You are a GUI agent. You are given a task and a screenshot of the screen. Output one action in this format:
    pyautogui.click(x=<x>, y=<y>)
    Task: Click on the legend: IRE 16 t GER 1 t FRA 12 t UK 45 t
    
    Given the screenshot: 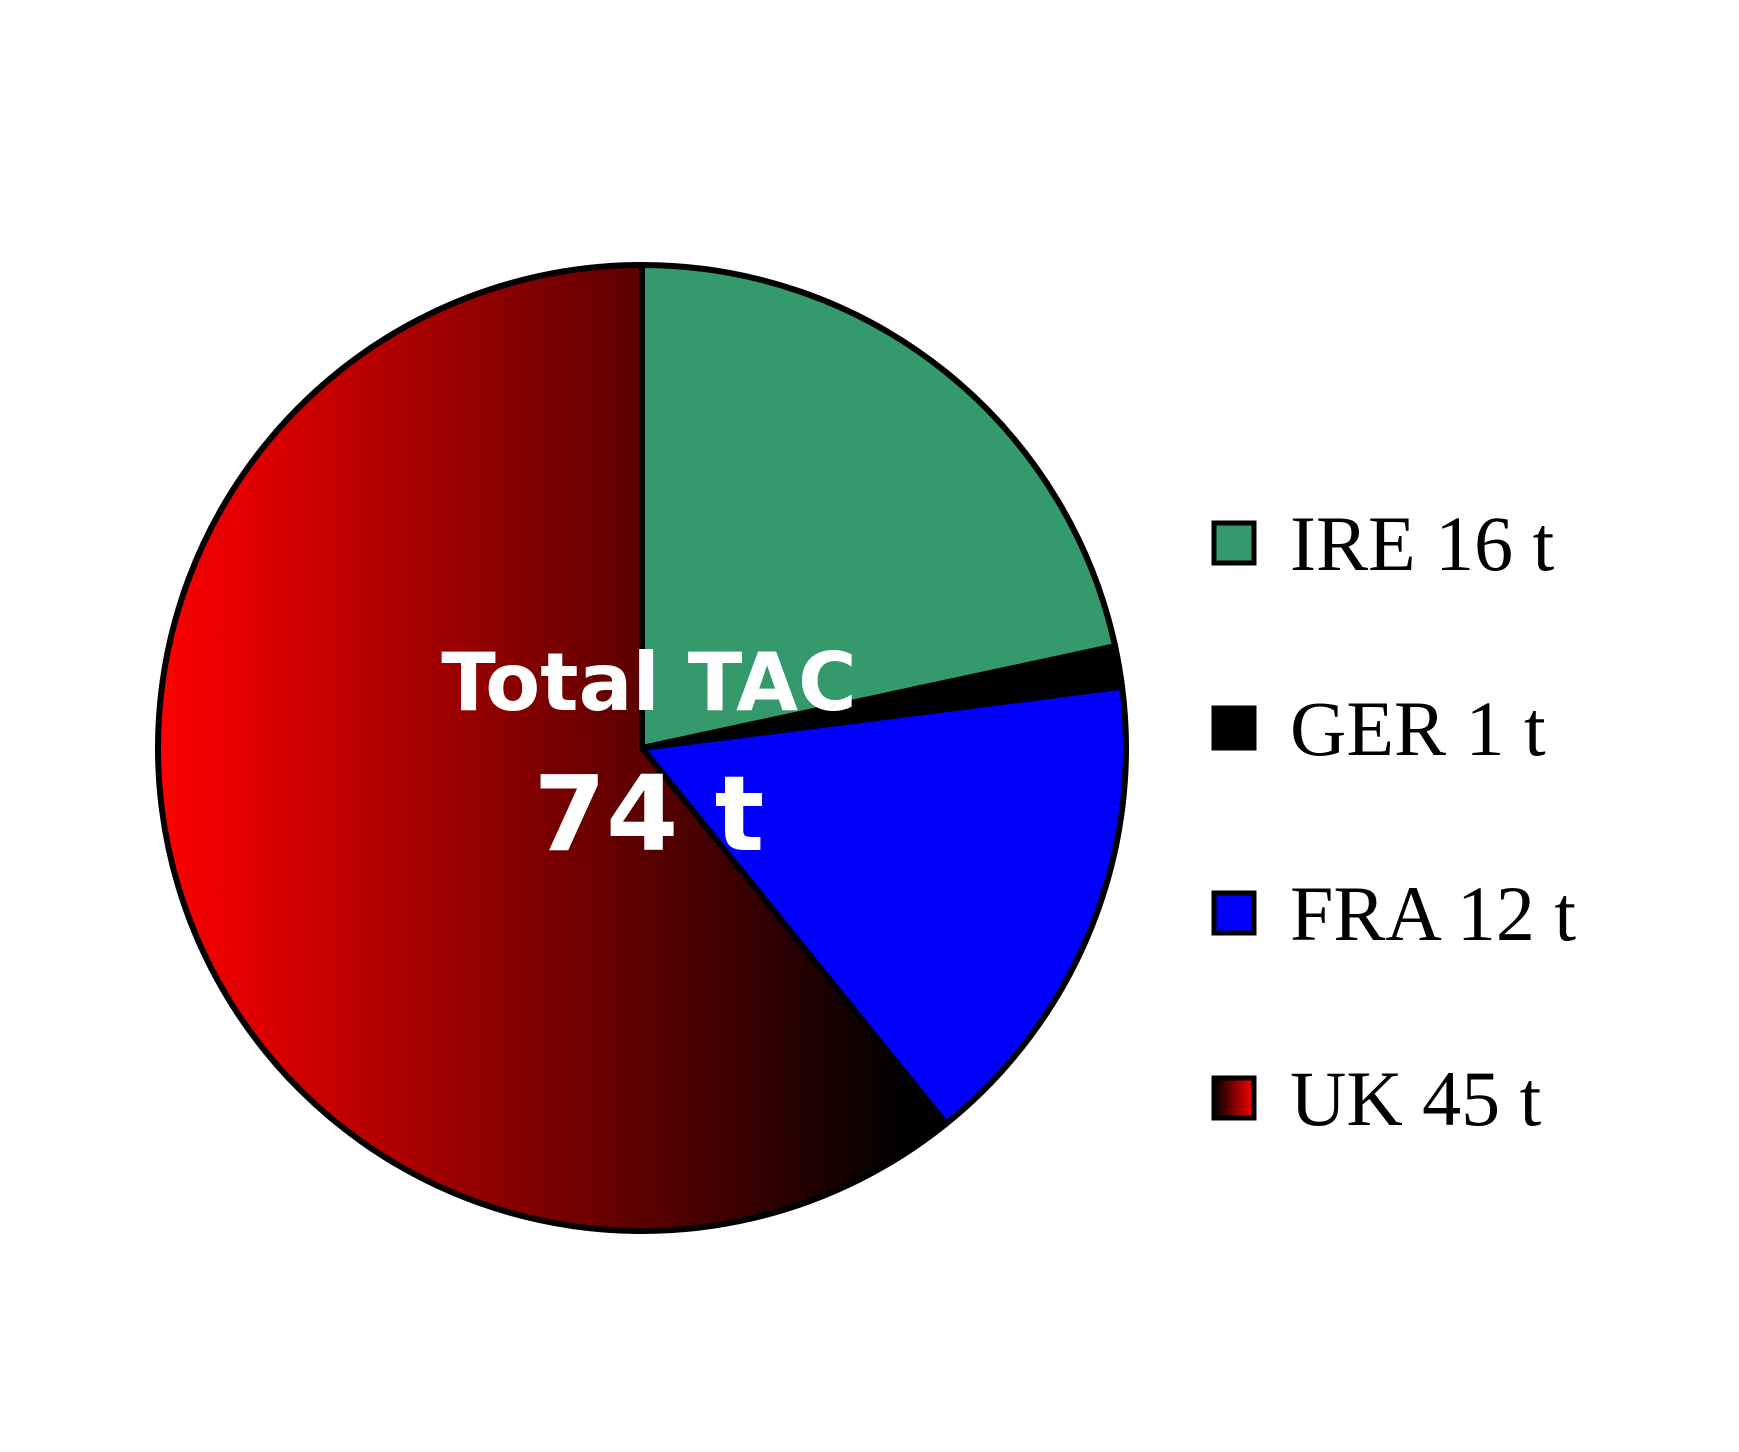 What is the action you would take?
    pyautogui.click(x=1393, y=821)
    